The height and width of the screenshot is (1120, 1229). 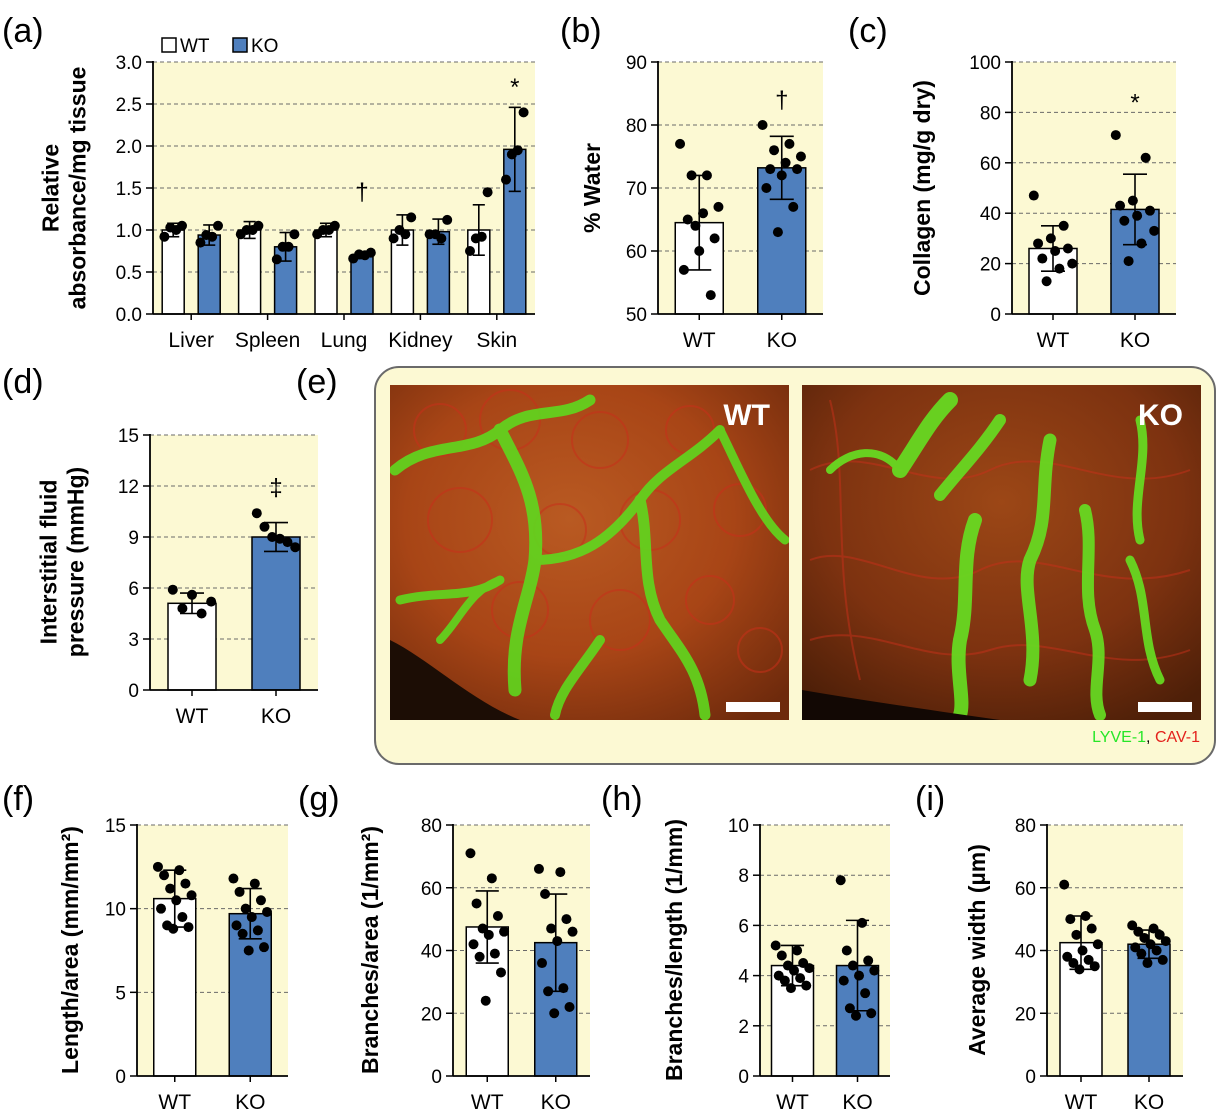 What do you see at coordinates (636, 63) in the screenshot?
I see `y-tick-label: 90` at bounding box center [636, 63].